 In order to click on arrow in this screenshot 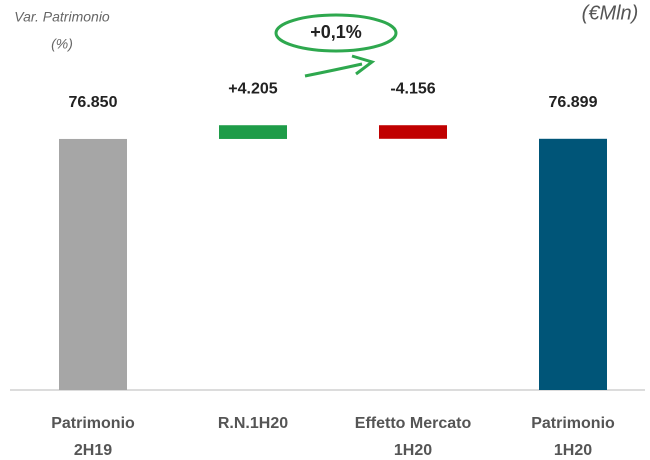, I will do `click(333, 70)`.